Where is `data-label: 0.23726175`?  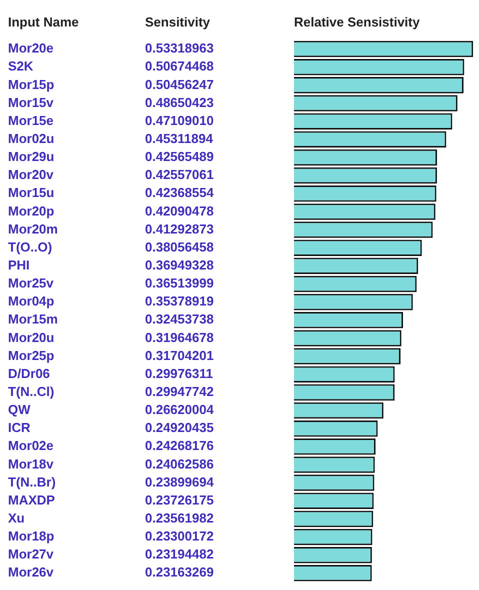 data-label: 0.23726175 is located at coordinates (179, 500).